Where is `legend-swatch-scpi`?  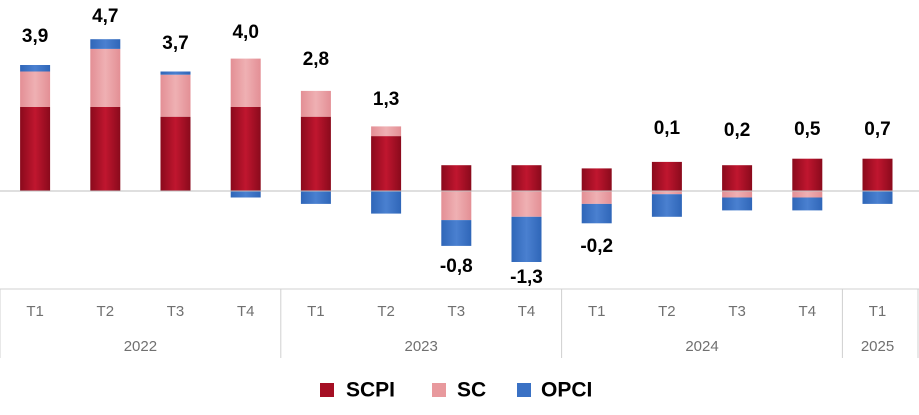 legend-swatch-scpi is located at coordinates (327, 390).